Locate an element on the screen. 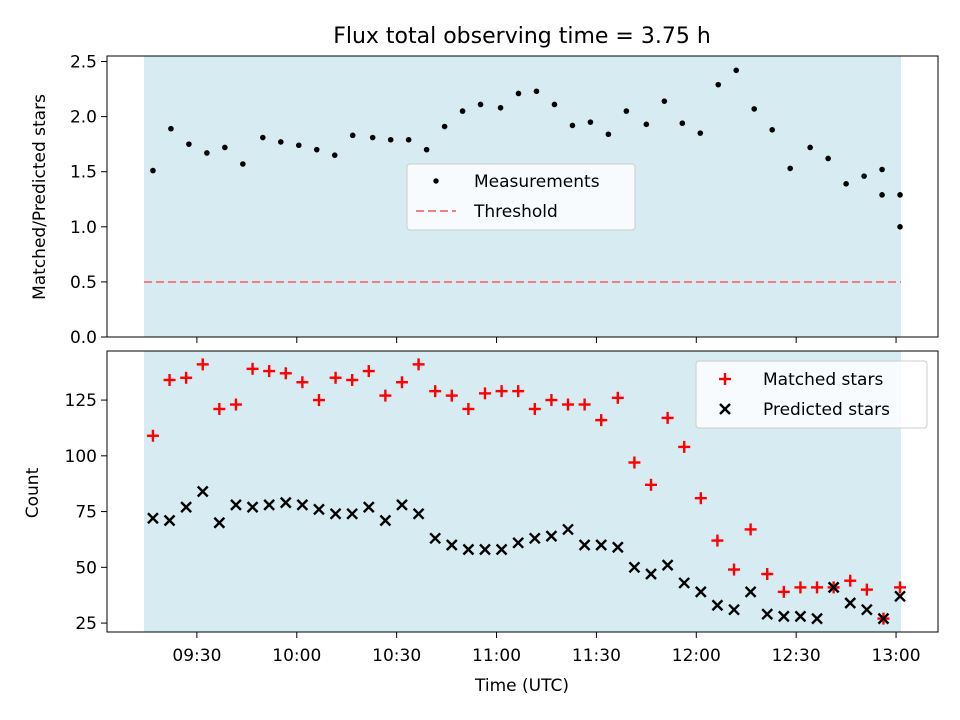  top-title: Flux total observing time = 3.75 h is located at coordinates (522, 36).